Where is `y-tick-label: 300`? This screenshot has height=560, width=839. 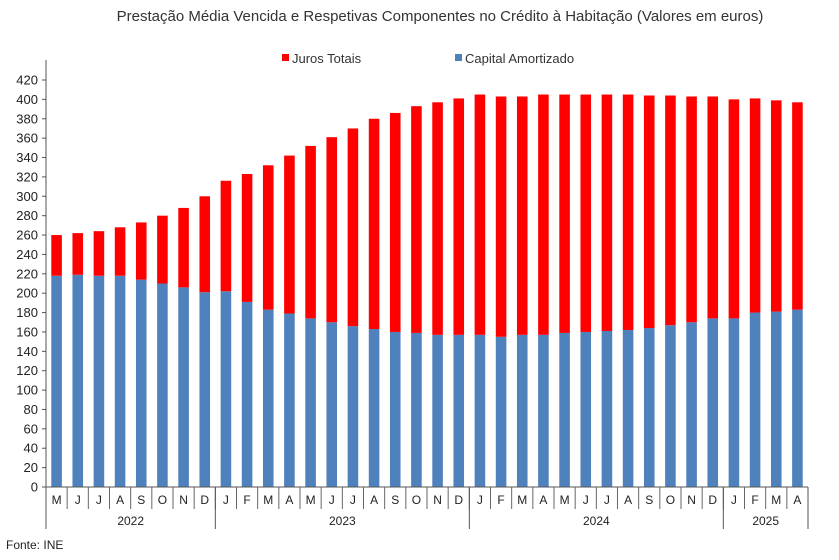 y-tick-label: 300 is located at coordinates (27, 196).